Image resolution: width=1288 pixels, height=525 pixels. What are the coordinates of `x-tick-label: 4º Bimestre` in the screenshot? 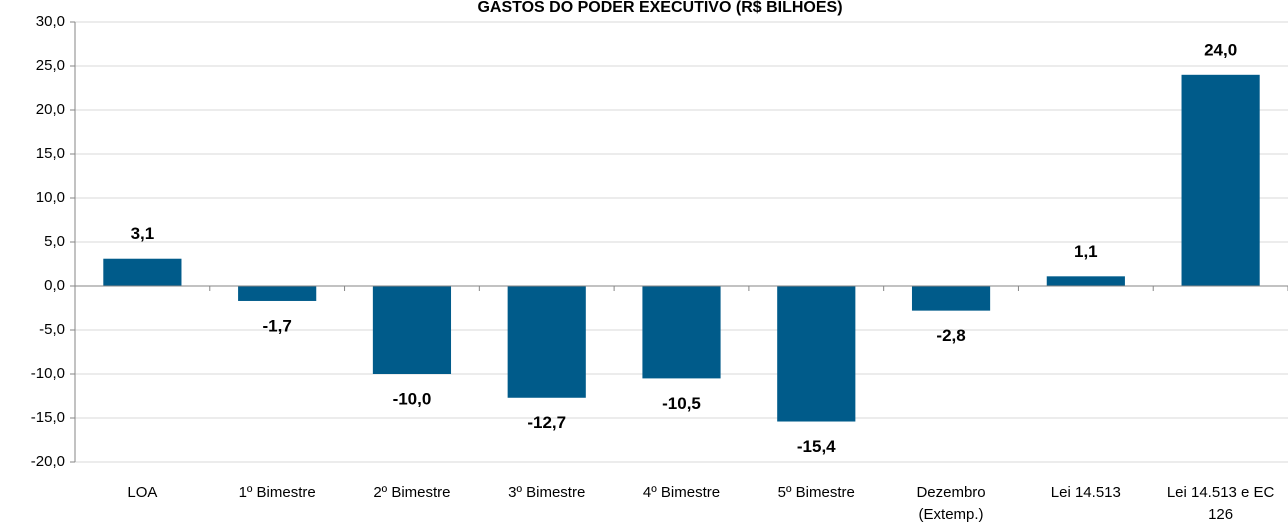 It's located at (681, 492).